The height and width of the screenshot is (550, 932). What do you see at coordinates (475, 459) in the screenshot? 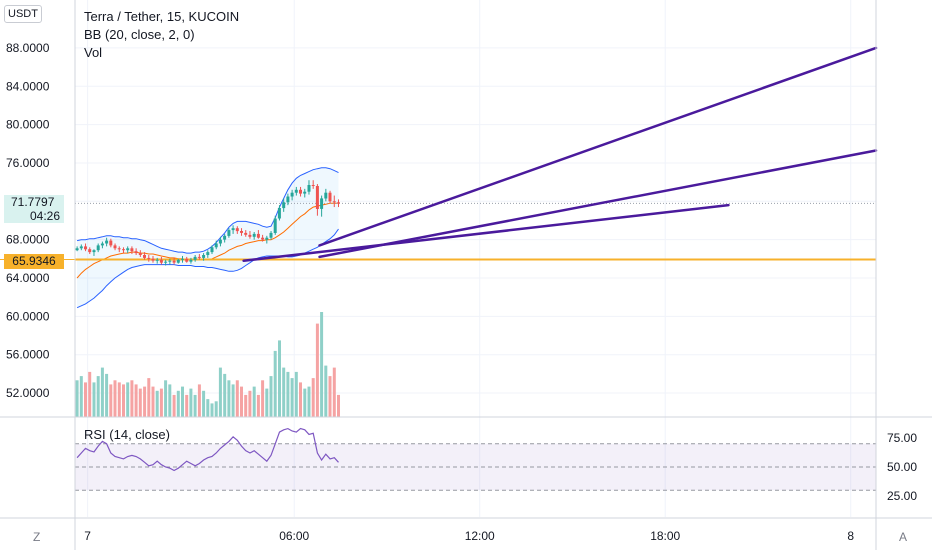
I see `rsi-pane` at bounding box center [475, 459].